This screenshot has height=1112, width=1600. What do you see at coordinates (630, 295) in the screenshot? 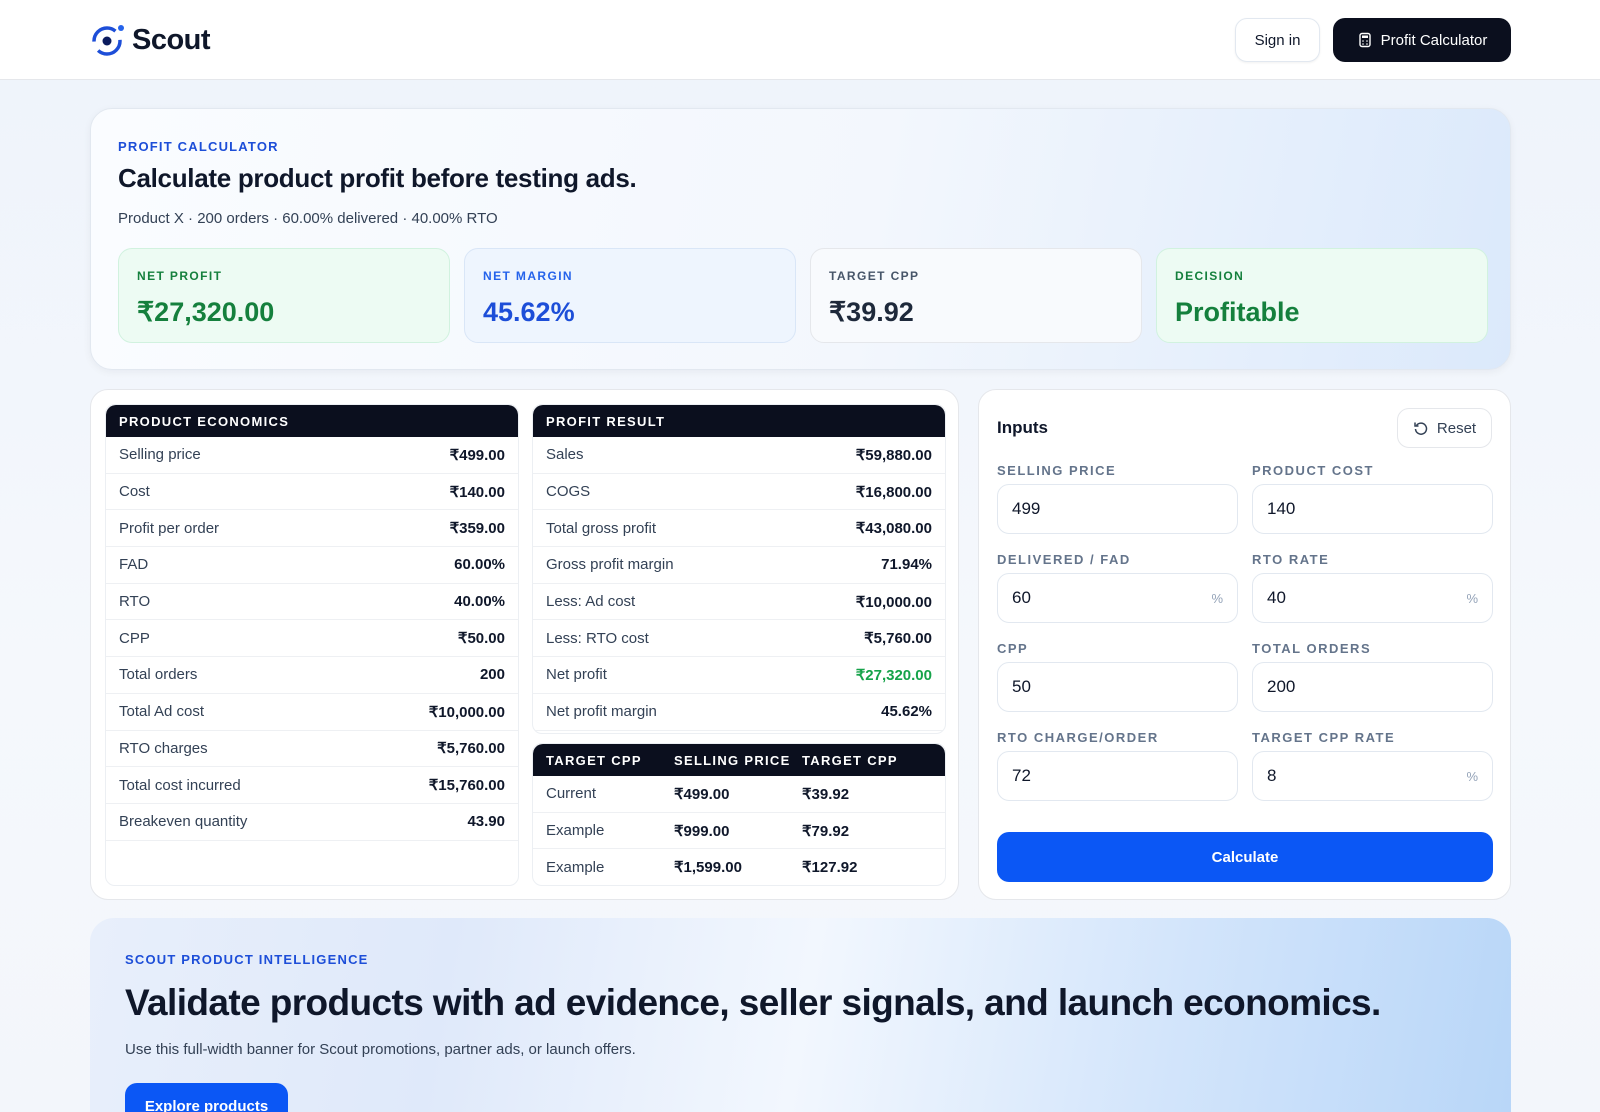
I see `stat-card: NET MARGIN 45.62%` at bounding box center [630, 295].